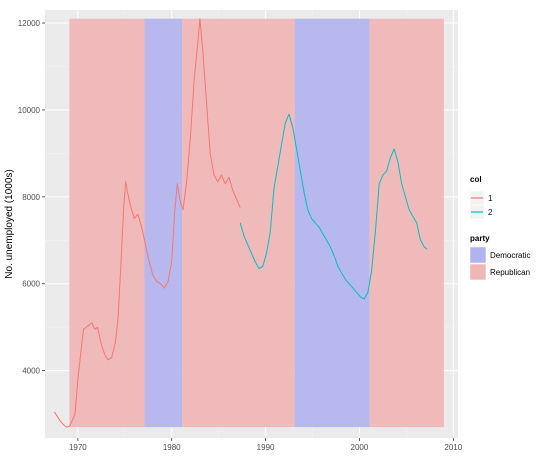 Image resolution: width=540 pixels, height=463 pixels. What do you see at coordinates (490, 198) in the screenshot?
I see `legend-col-label: 1` at bounding box center [490, 198].